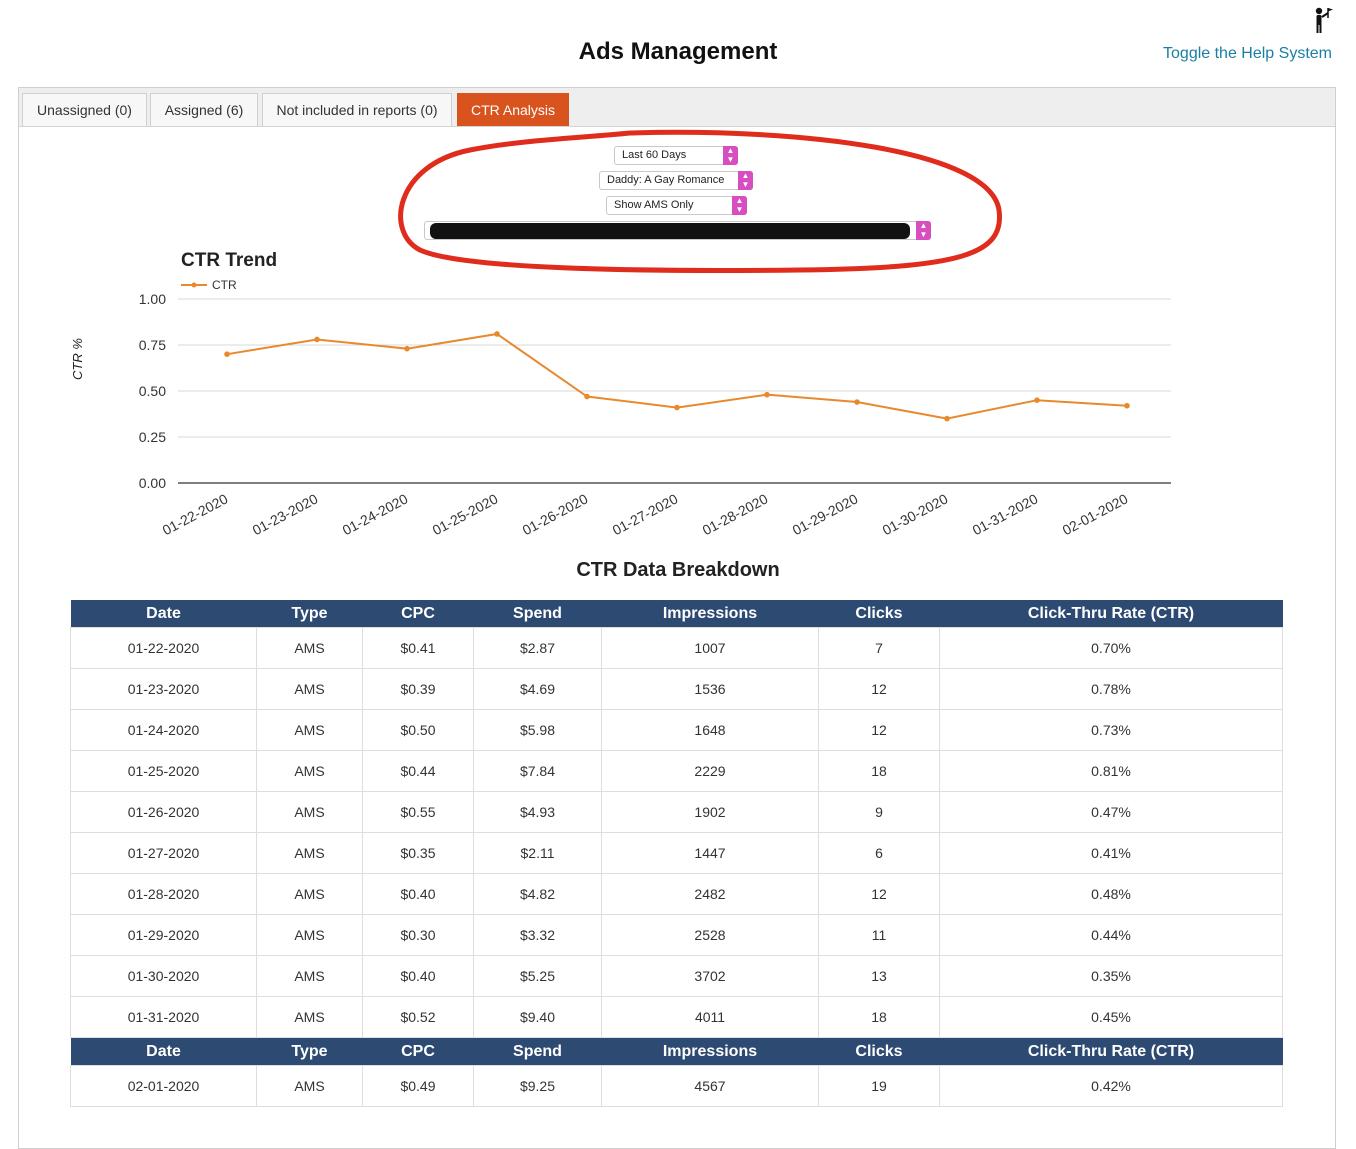 The width and height of the screenshot is (1356, 1149). Describe the element at coordinates (1111, 935) in the screenshot. I see `table-cell: 0.44%` at that location.